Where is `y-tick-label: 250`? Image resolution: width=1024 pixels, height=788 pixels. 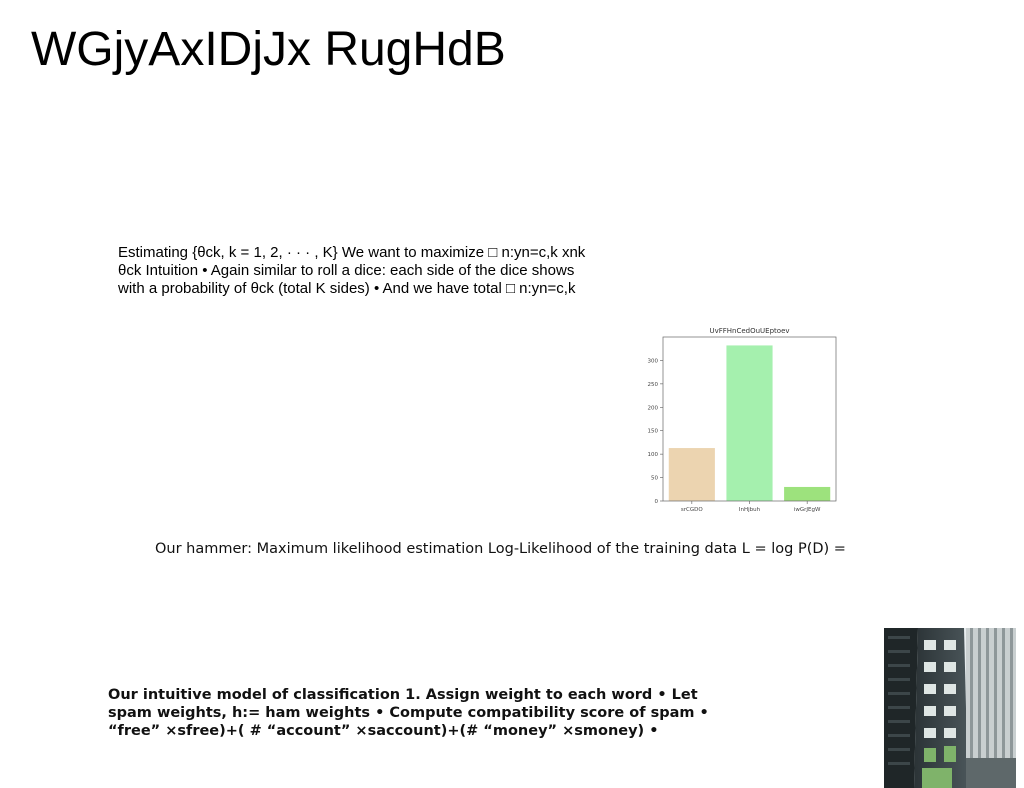
y-tick-label: 250 is located at coordinates (653, 385).